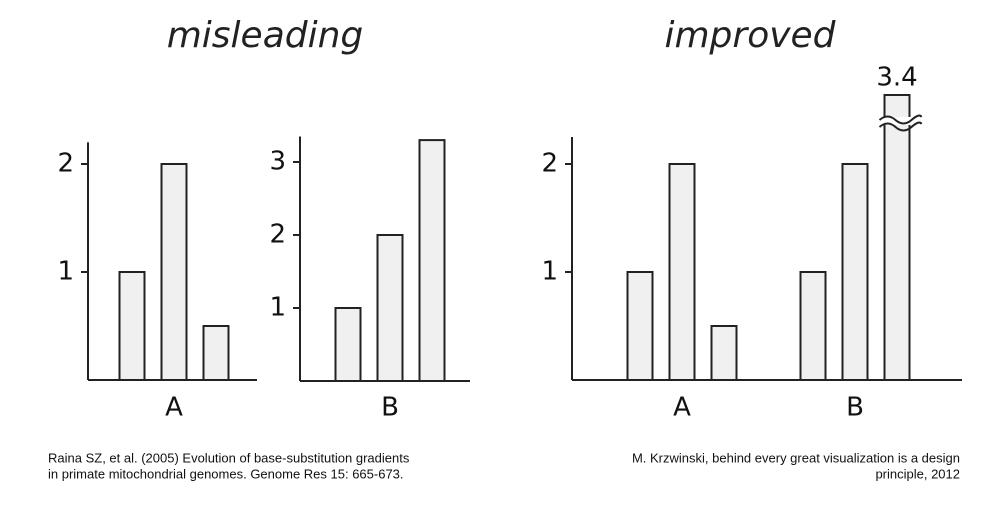 The image size is (988, 515). I want to click on chart-title: improved, so click(750, 35).